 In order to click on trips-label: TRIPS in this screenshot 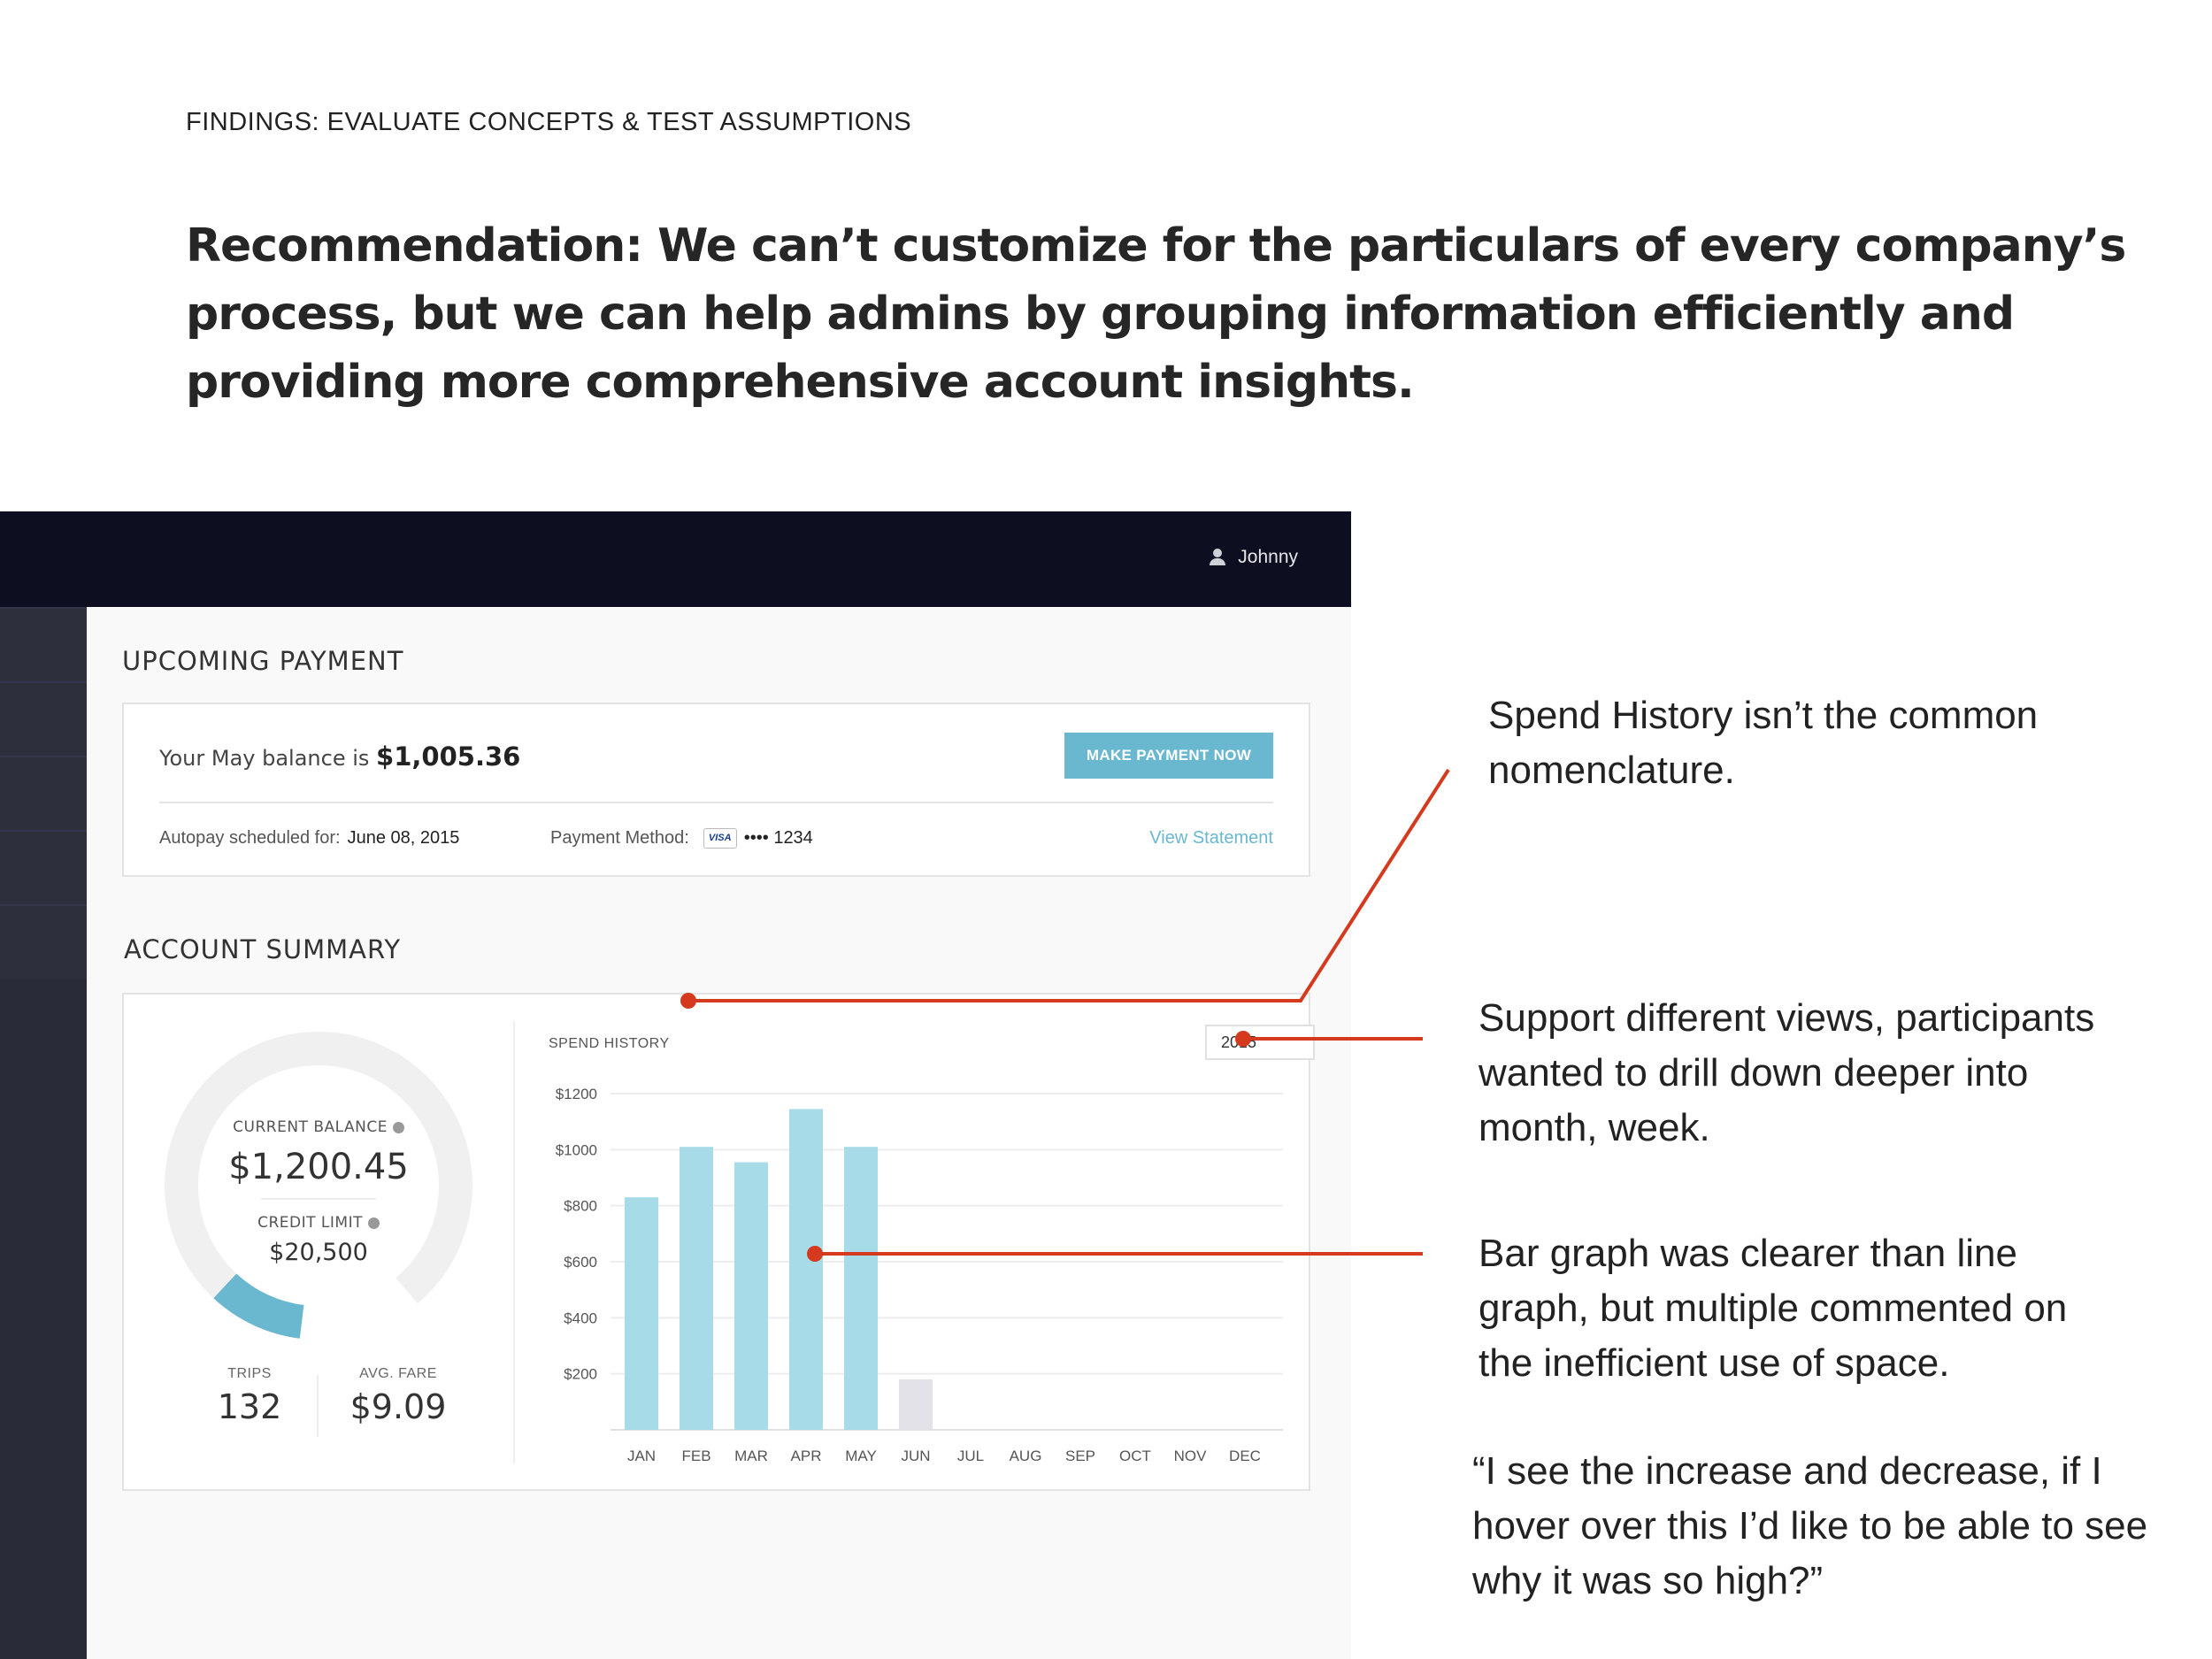, I will do `click(250, 1374)`.